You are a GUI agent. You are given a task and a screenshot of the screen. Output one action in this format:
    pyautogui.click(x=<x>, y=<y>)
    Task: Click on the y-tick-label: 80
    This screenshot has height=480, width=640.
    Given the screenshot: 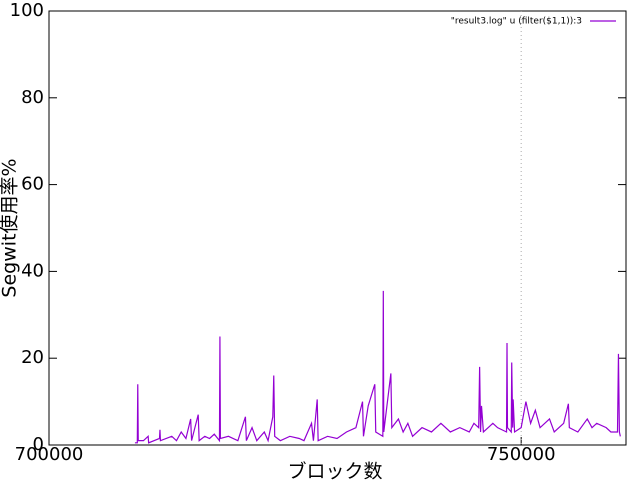 What is the action you would take?
    pyautogui.click(x=32, y=97)
    